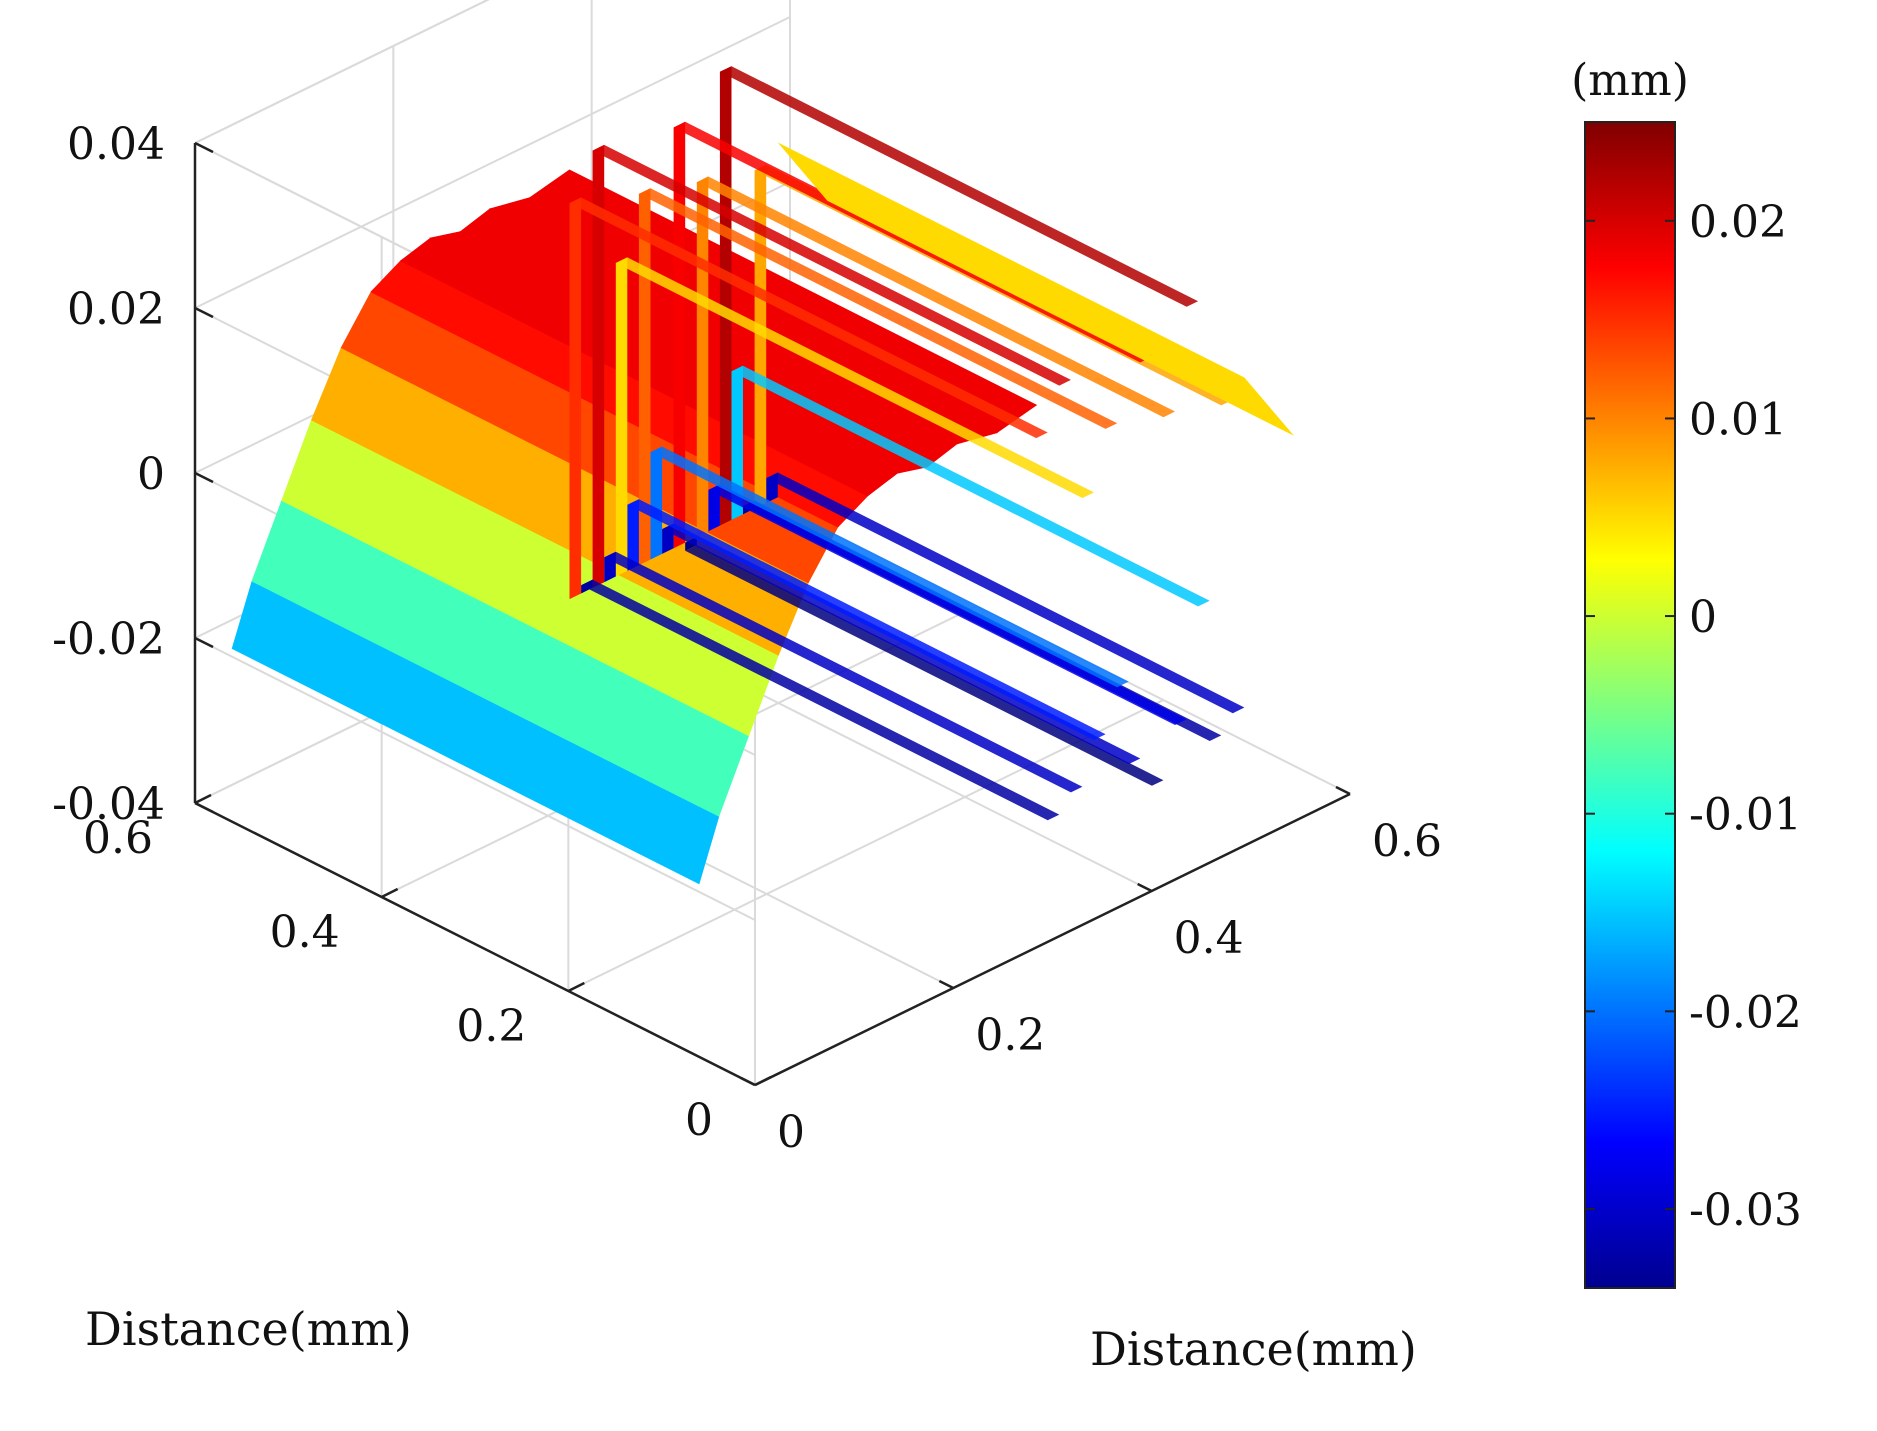 The width and height of the screenshot is (1877, 1431). What do you see at coordinates (1407, 841) in the screenshot?
I see `y-tick-label: 0.6` at bounding box center [1407, 841].